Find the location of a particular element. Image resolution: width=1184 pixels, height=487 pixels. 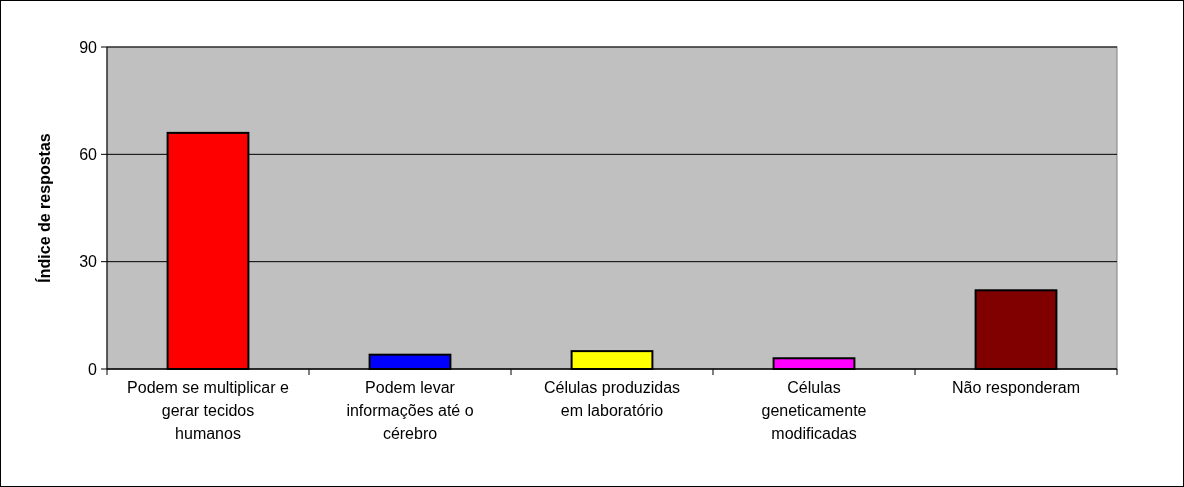

y-tick-label: 0 is located at coordinates (93, 369).